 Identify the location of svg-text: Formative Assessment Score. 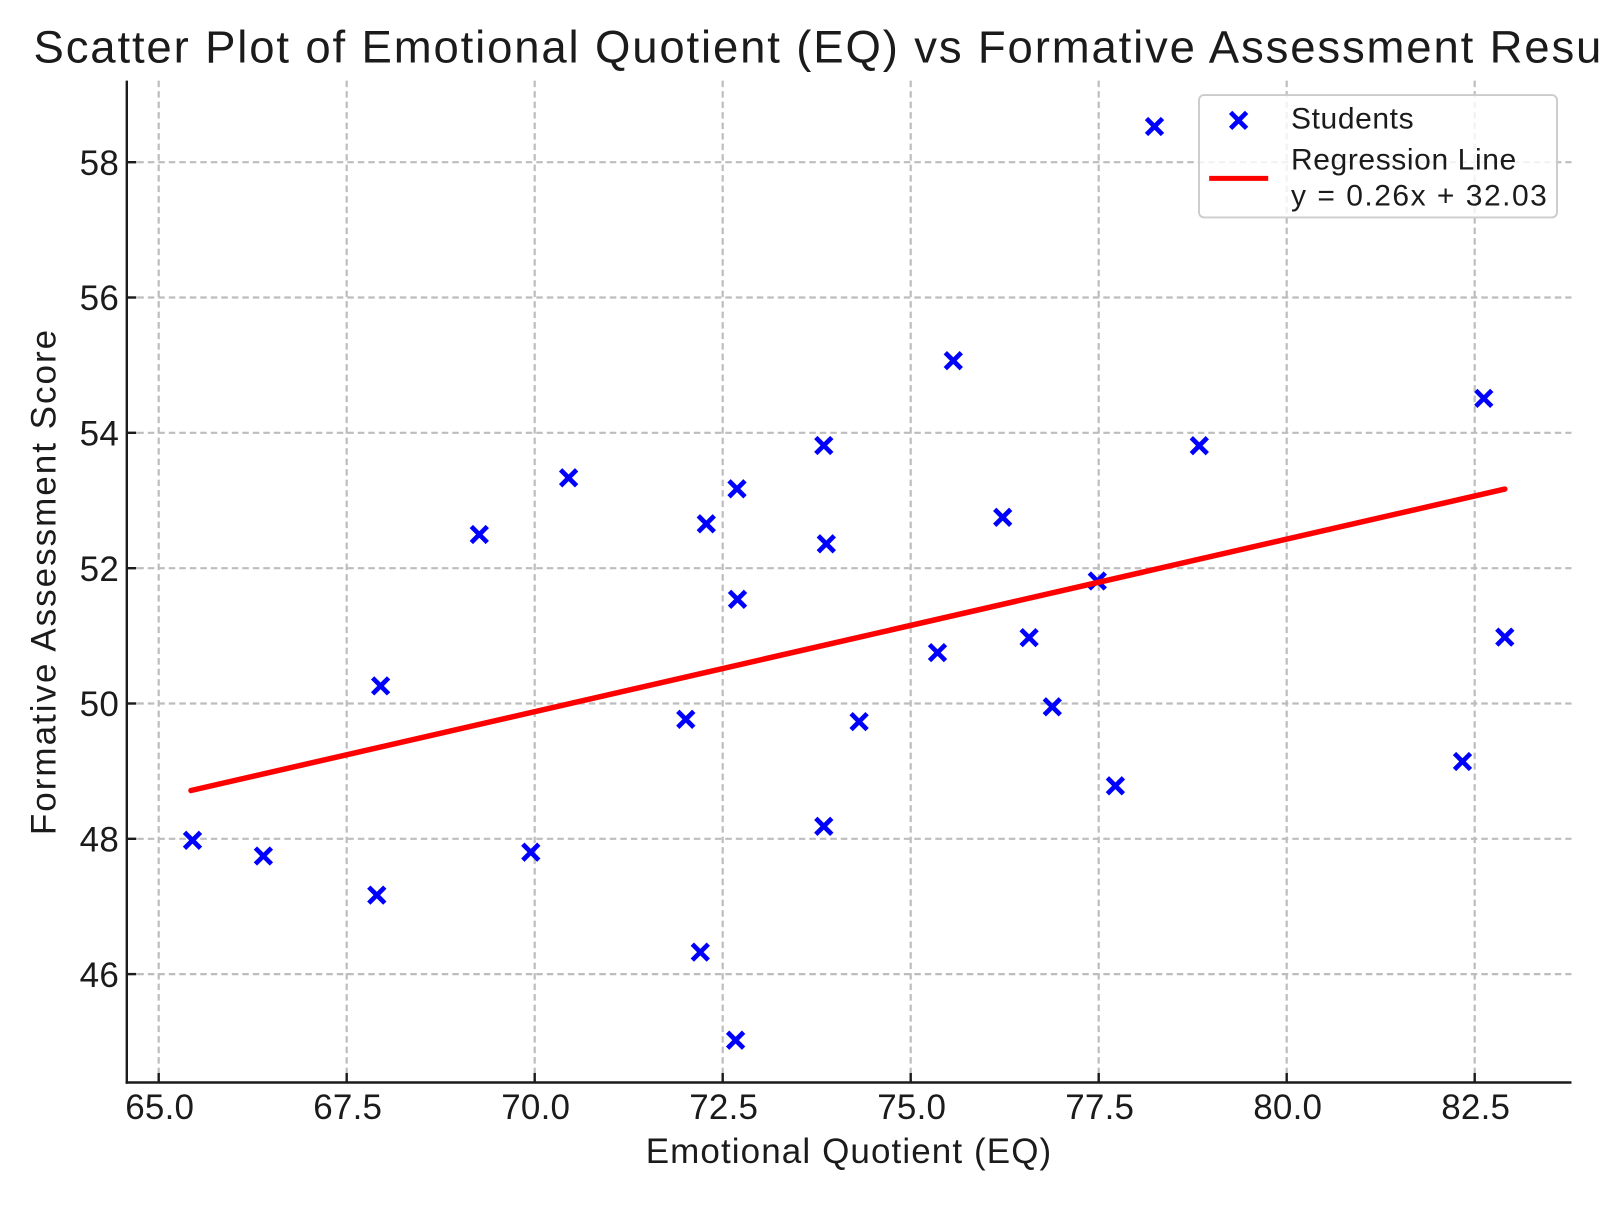
(43, 581).